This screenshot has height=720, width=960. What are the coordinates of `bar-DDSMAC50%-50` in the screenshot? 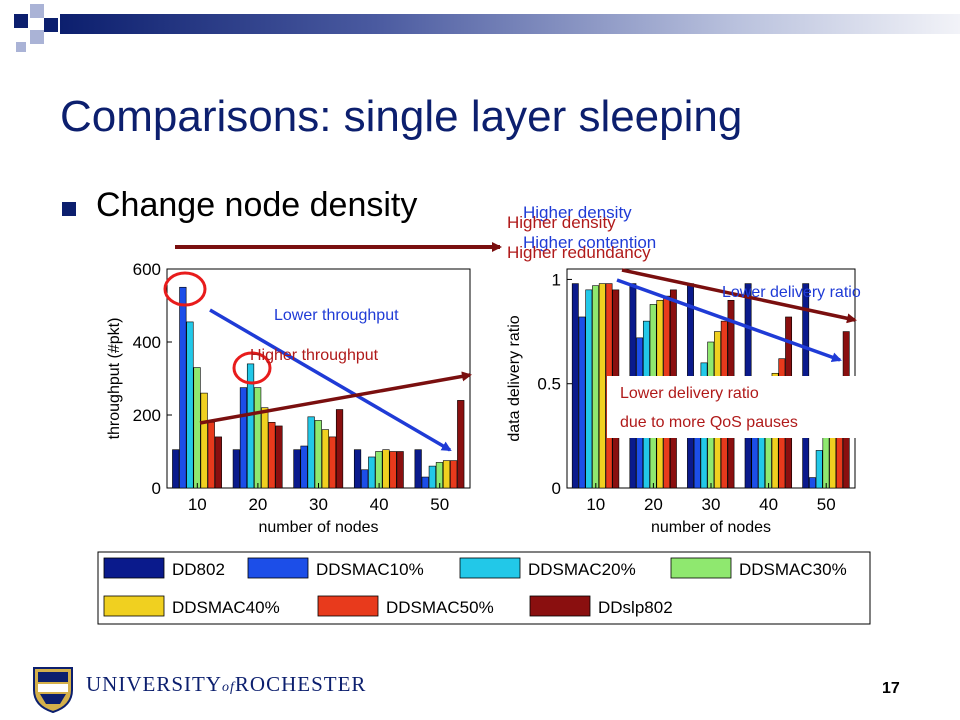 It's located at (454, 474).